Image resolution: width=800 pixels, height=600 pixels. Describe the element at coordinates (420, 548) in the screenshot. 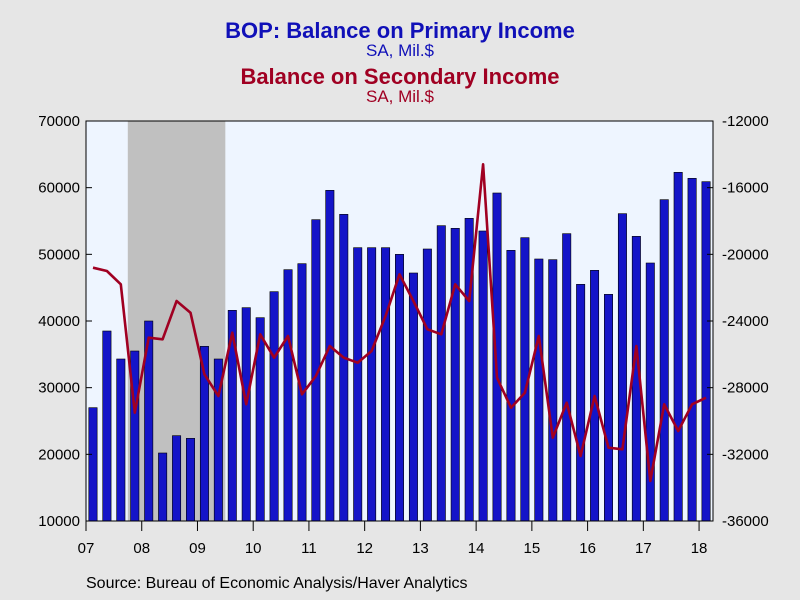

I see `x-axis-tick-label: 13` at that location.